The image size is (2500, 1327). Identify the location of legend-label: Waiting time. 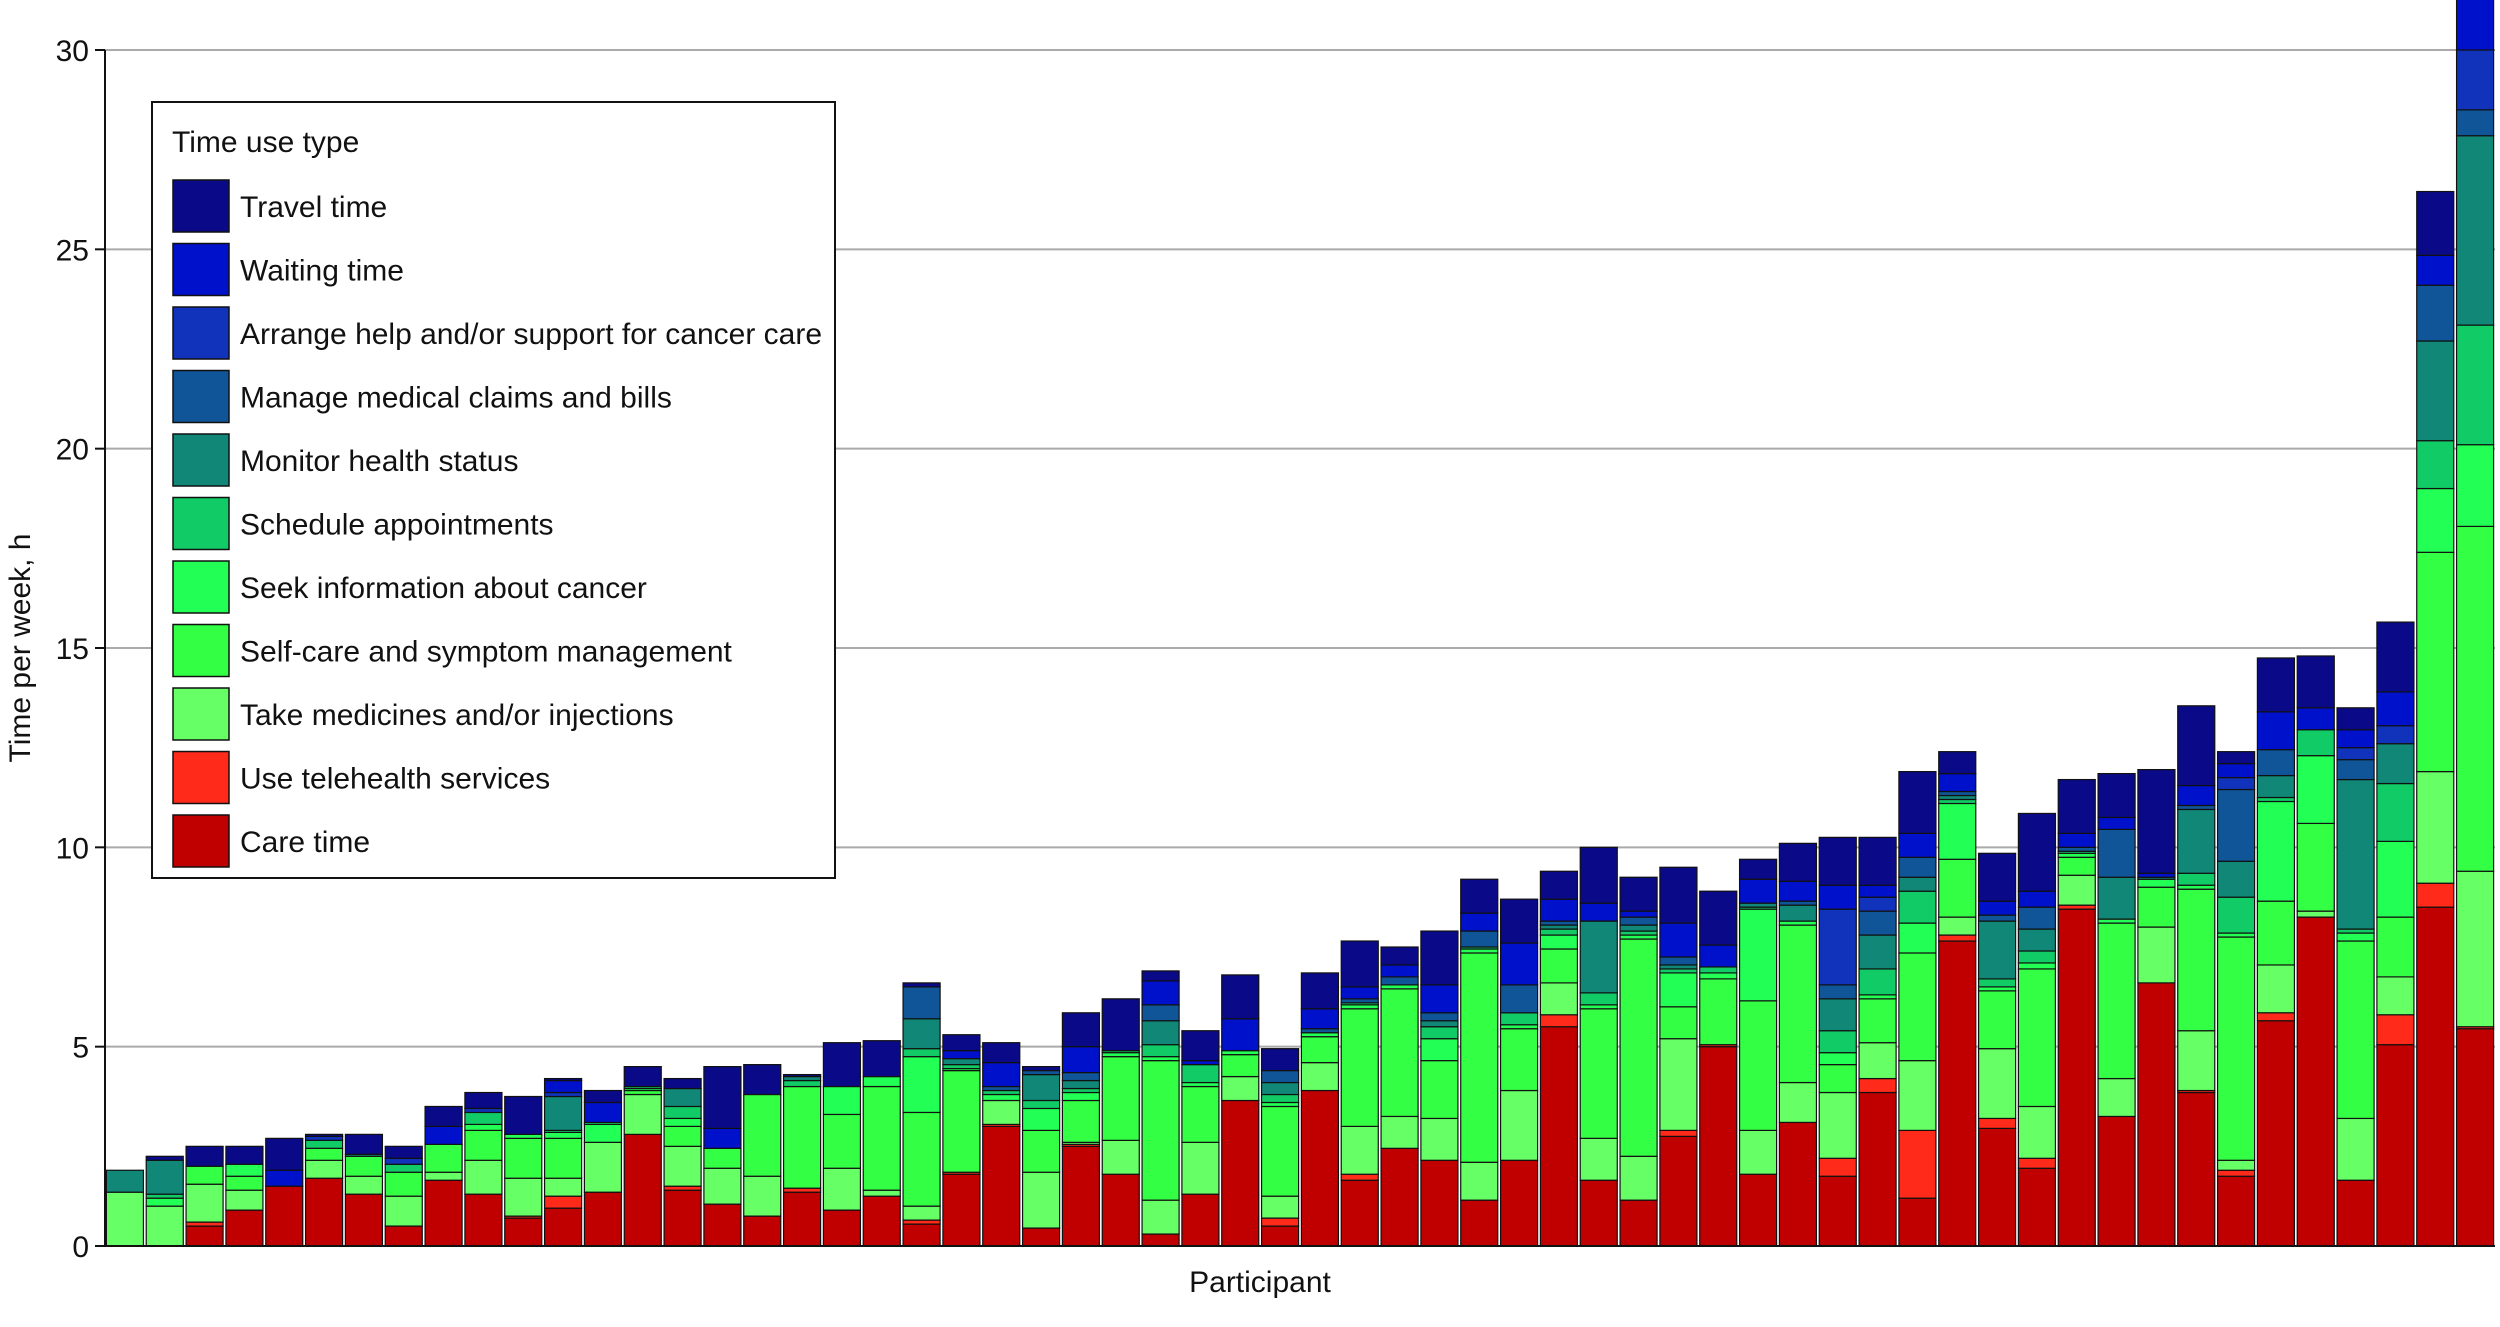
(322, 271).